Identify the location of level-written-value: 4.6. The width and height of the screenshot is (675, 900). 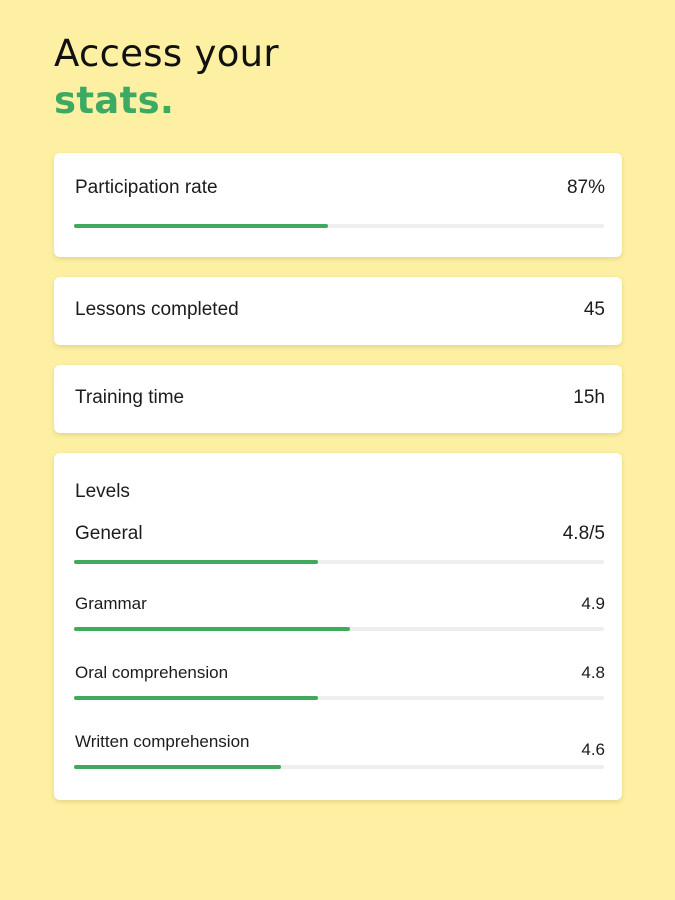
(593, 749).